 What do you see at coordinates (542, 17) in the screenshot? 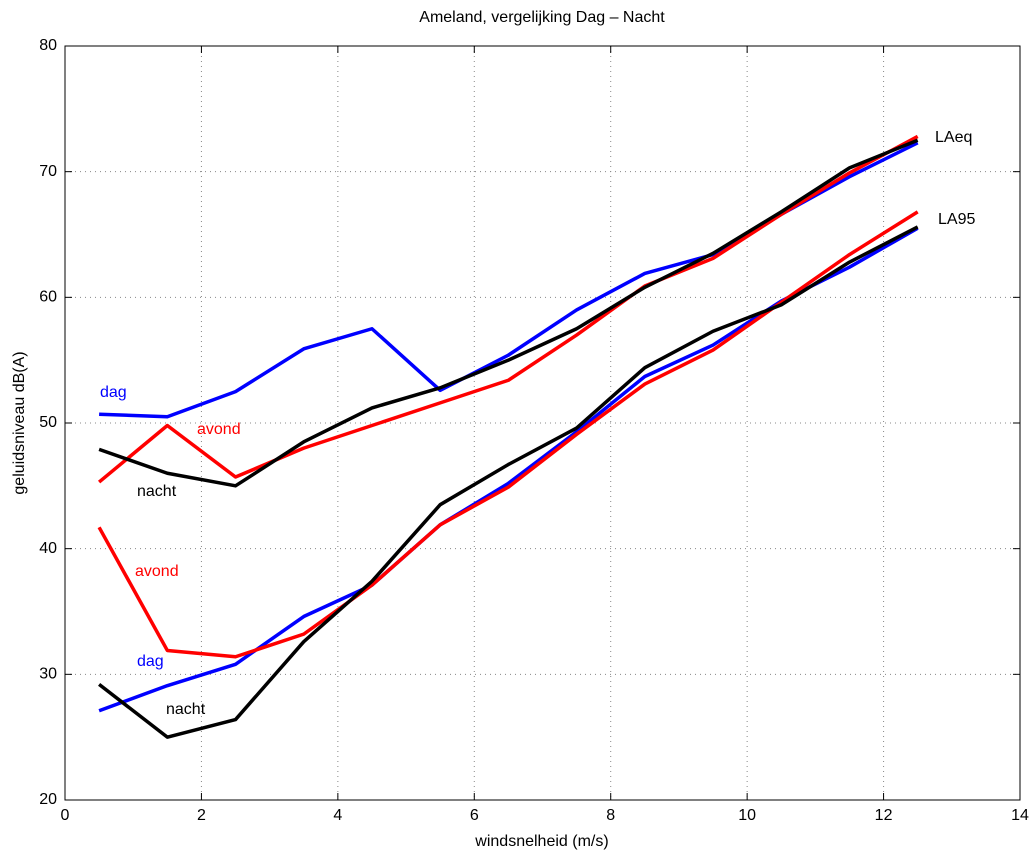
I see `chart-title: Ameland, vergelijking Dag – Nacht` at bounding box center [542, 17].